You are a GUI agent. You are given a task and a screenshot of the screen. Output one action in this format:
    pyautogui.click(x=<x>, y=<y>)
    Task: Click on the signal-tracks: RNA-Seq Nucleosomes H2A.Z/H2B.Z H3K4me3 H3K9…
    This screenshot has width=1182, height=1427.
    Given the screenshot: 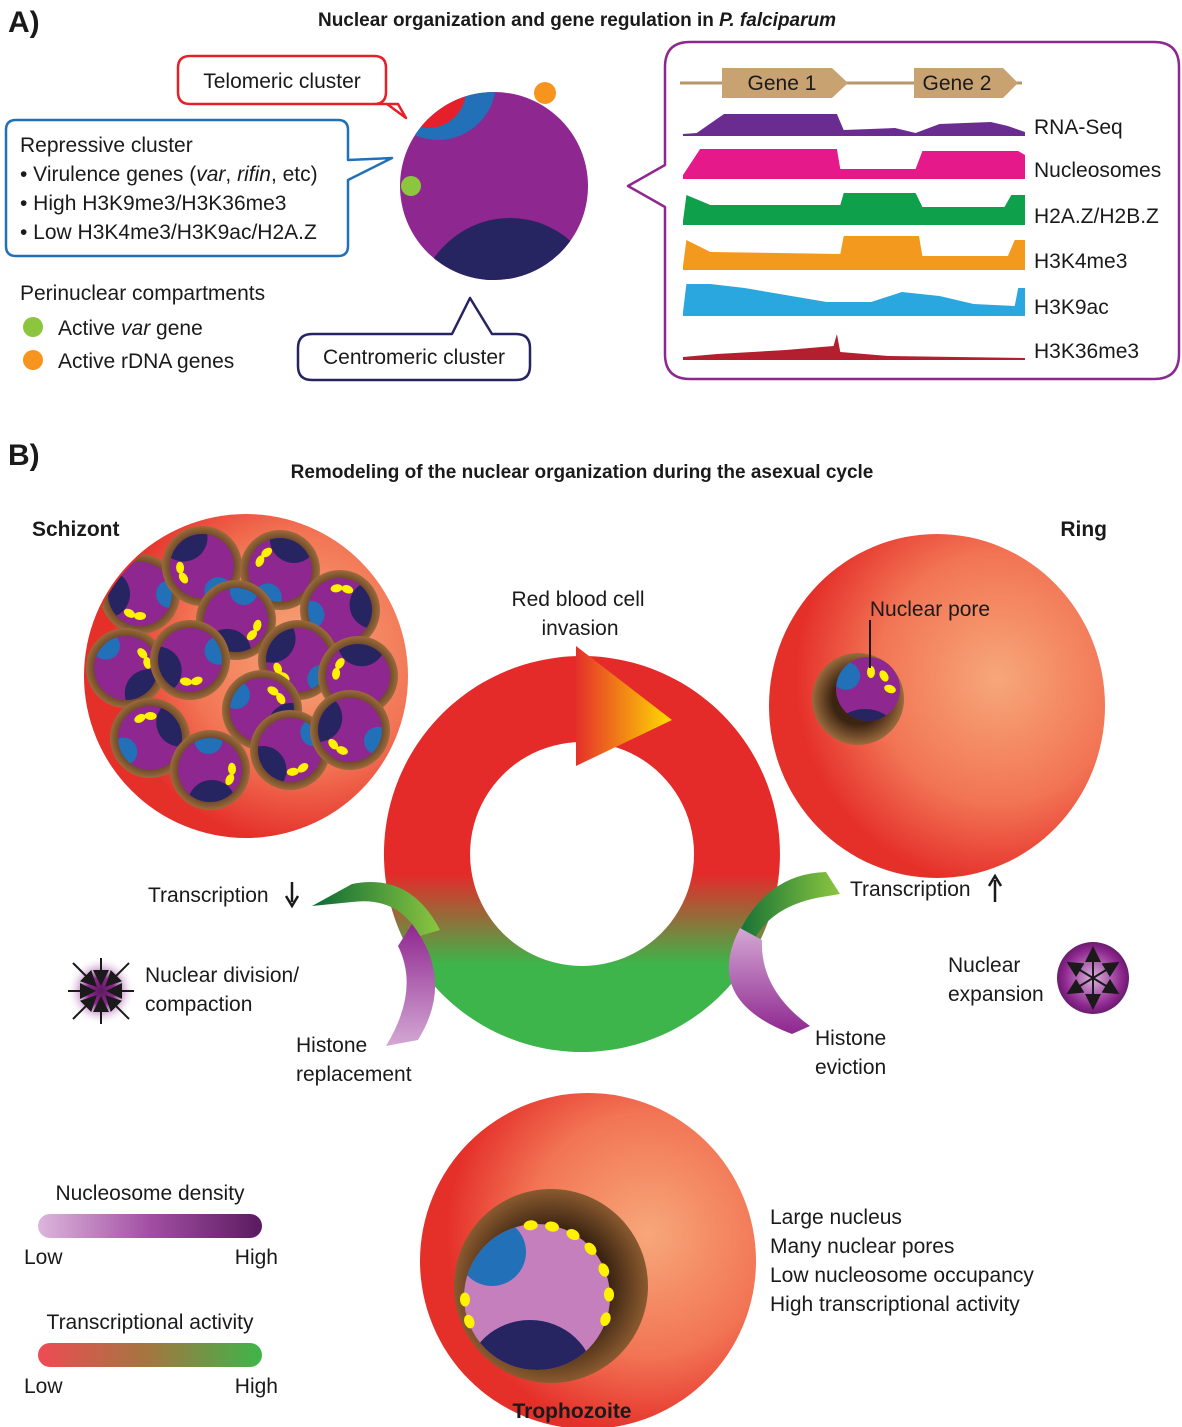 What is the action you would take?
    pyautogui.click(x=922, y=238)
    